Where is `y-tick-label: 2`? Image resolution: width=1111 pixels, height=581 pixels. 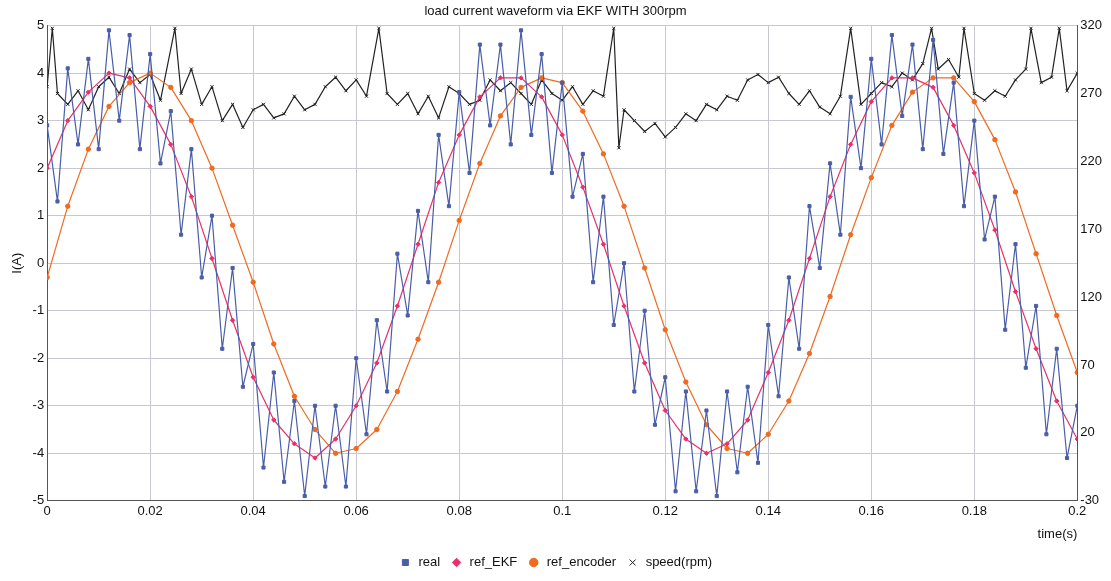 y-tick-label: 2 is located at coordinates (40, 167).